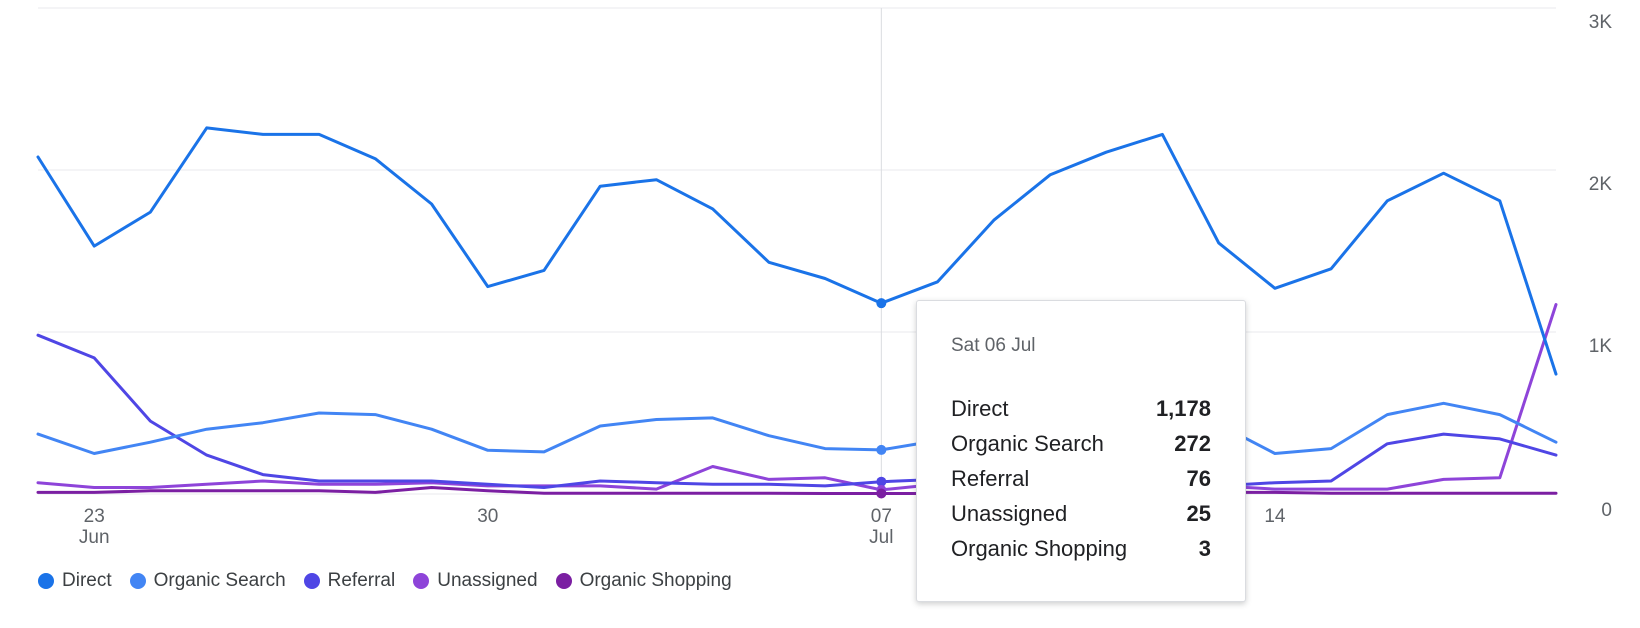 This screenshot has height=628, width=1640. What do you see at coordinates (1198, 478) in the screenshot?
I see `tooltip-value: 76` at bounding box center [1198, 478].